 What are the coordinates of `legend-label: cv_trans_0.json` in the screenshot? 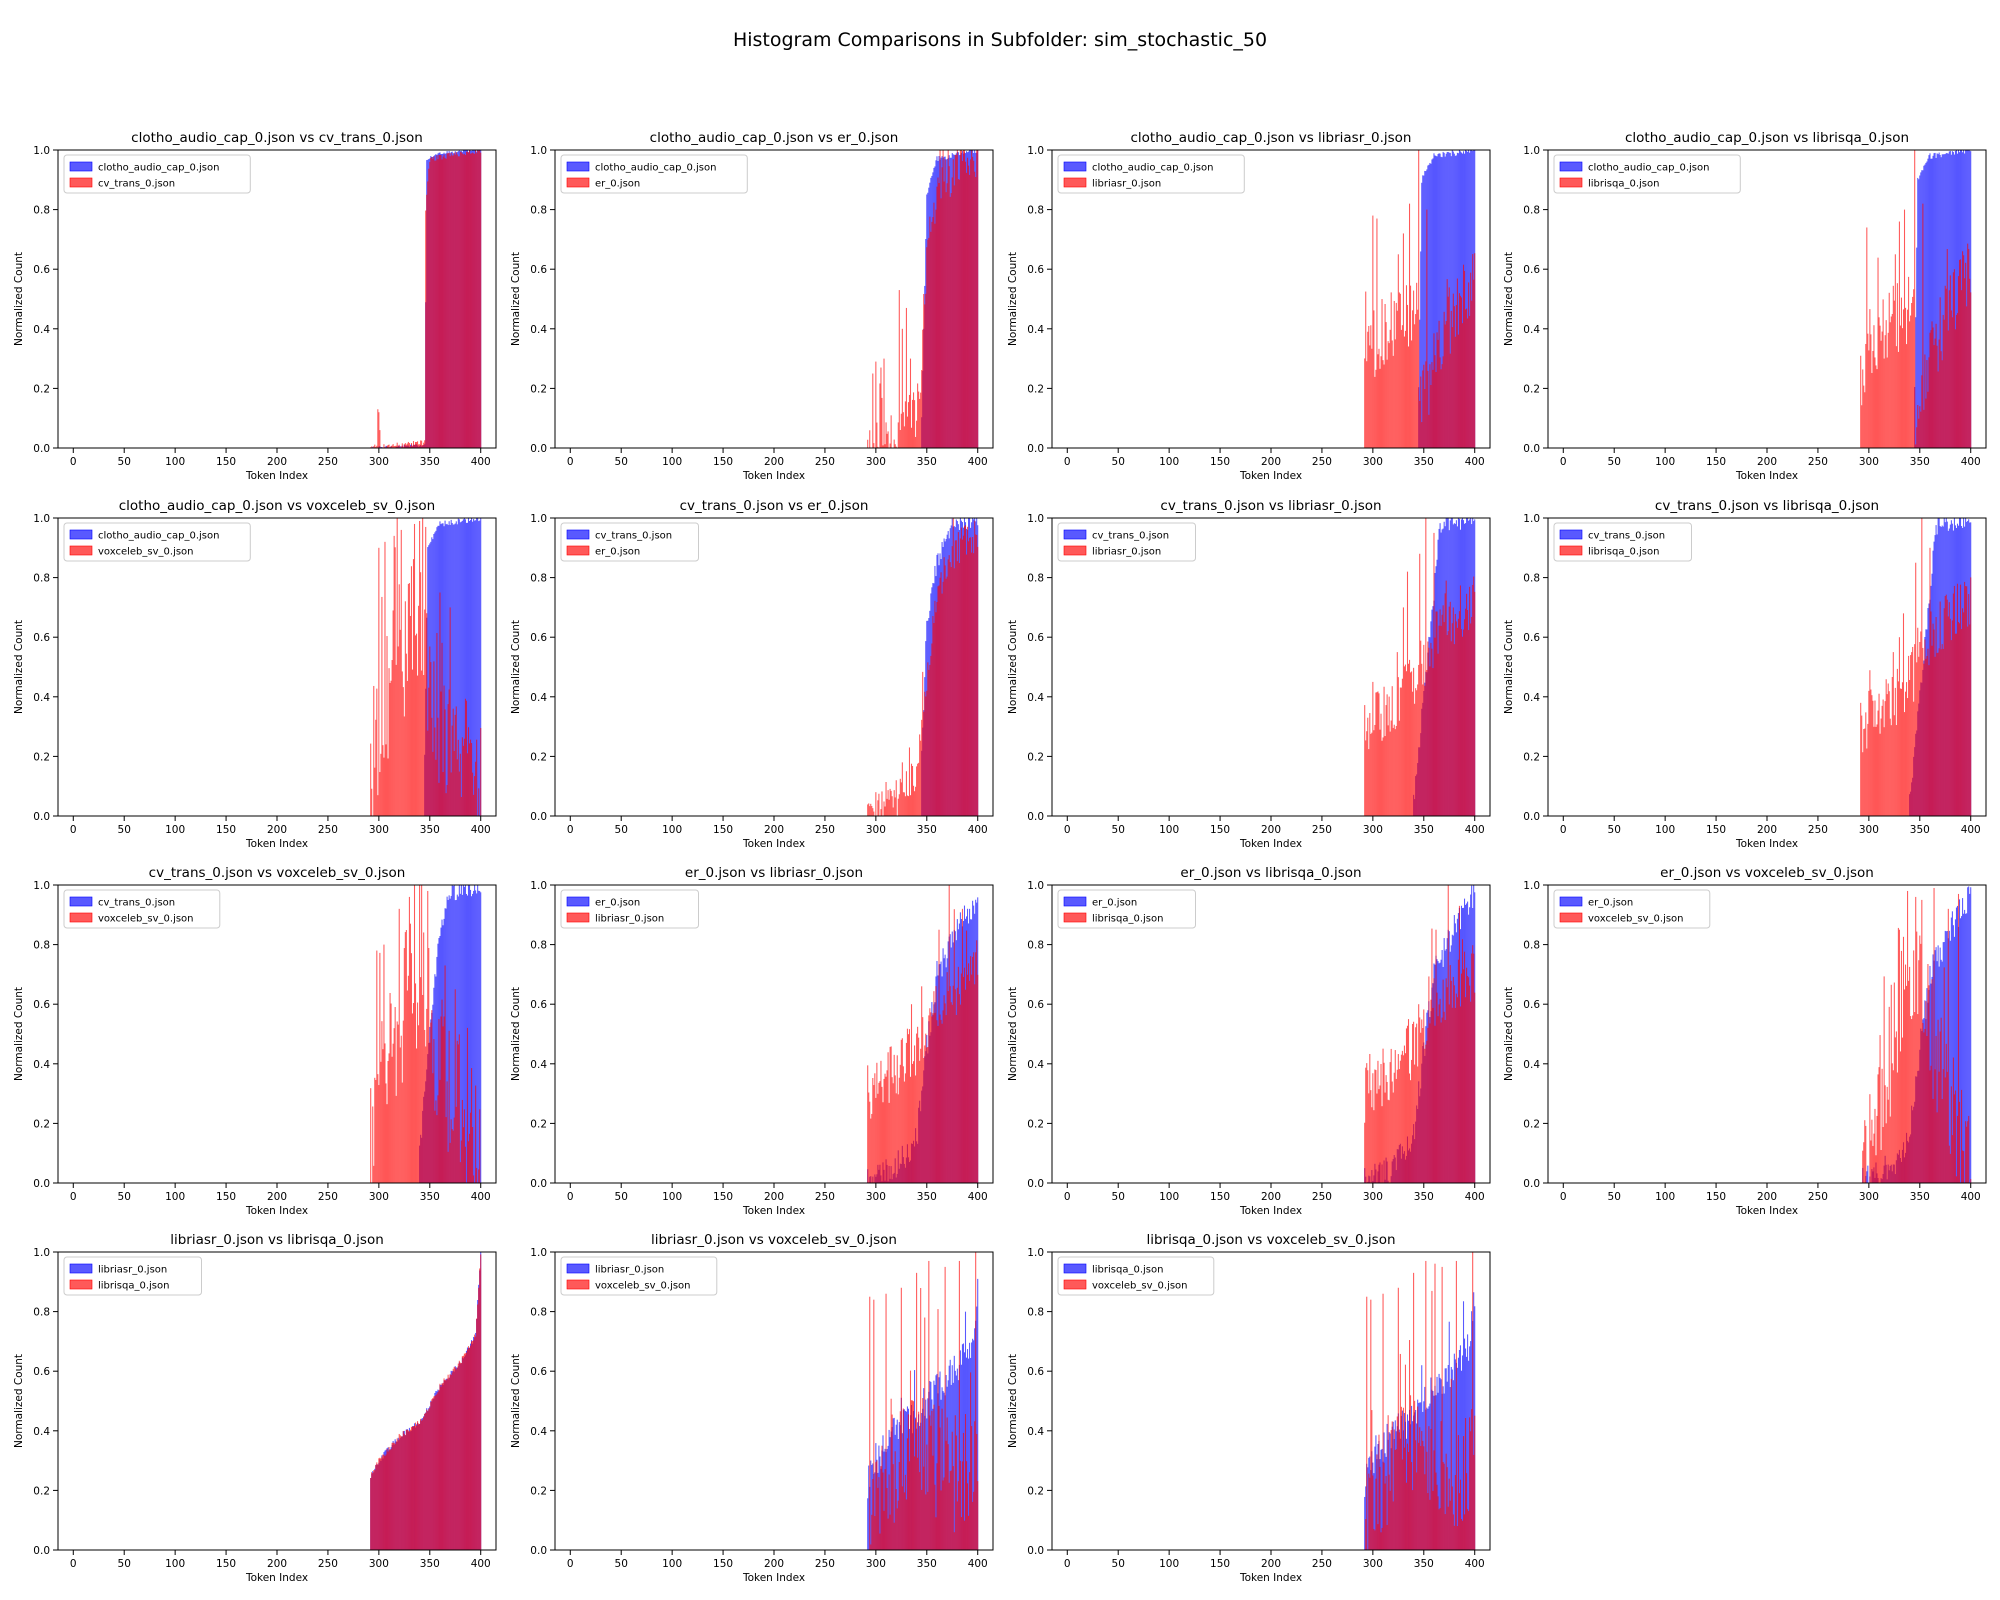 It's located at (136, 903).